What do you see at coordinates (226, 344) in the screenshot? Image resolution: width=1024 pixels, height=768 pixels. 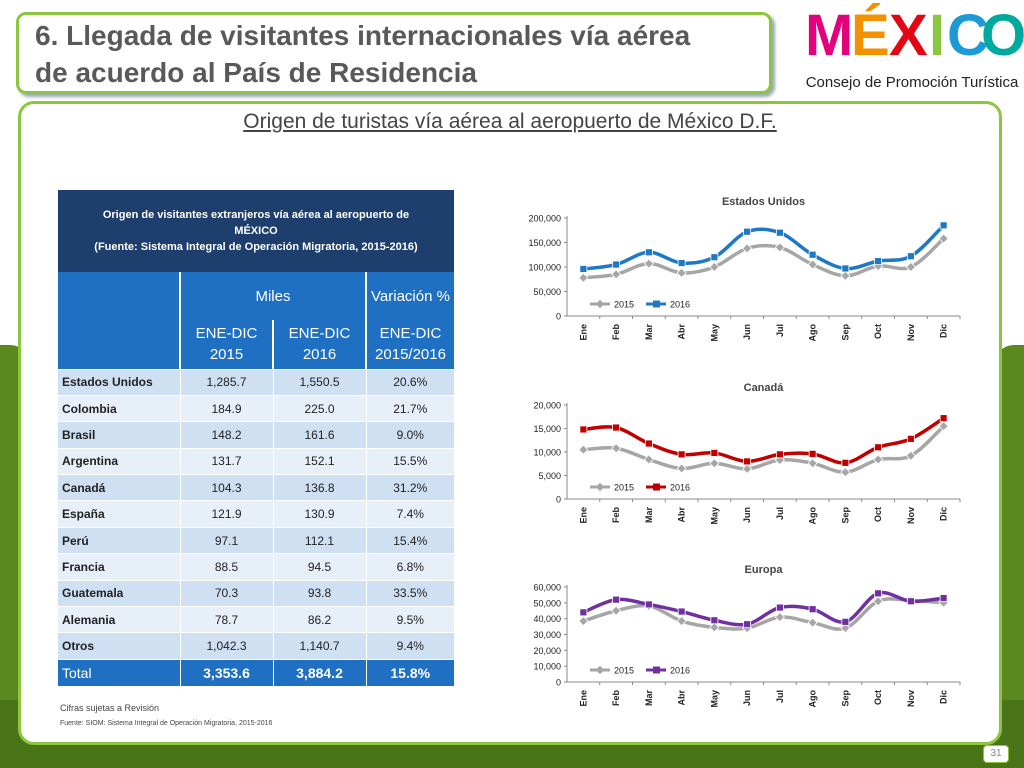 I see `col-header-2015: ENE-DIC 2015` at bounding box center [226, 344].